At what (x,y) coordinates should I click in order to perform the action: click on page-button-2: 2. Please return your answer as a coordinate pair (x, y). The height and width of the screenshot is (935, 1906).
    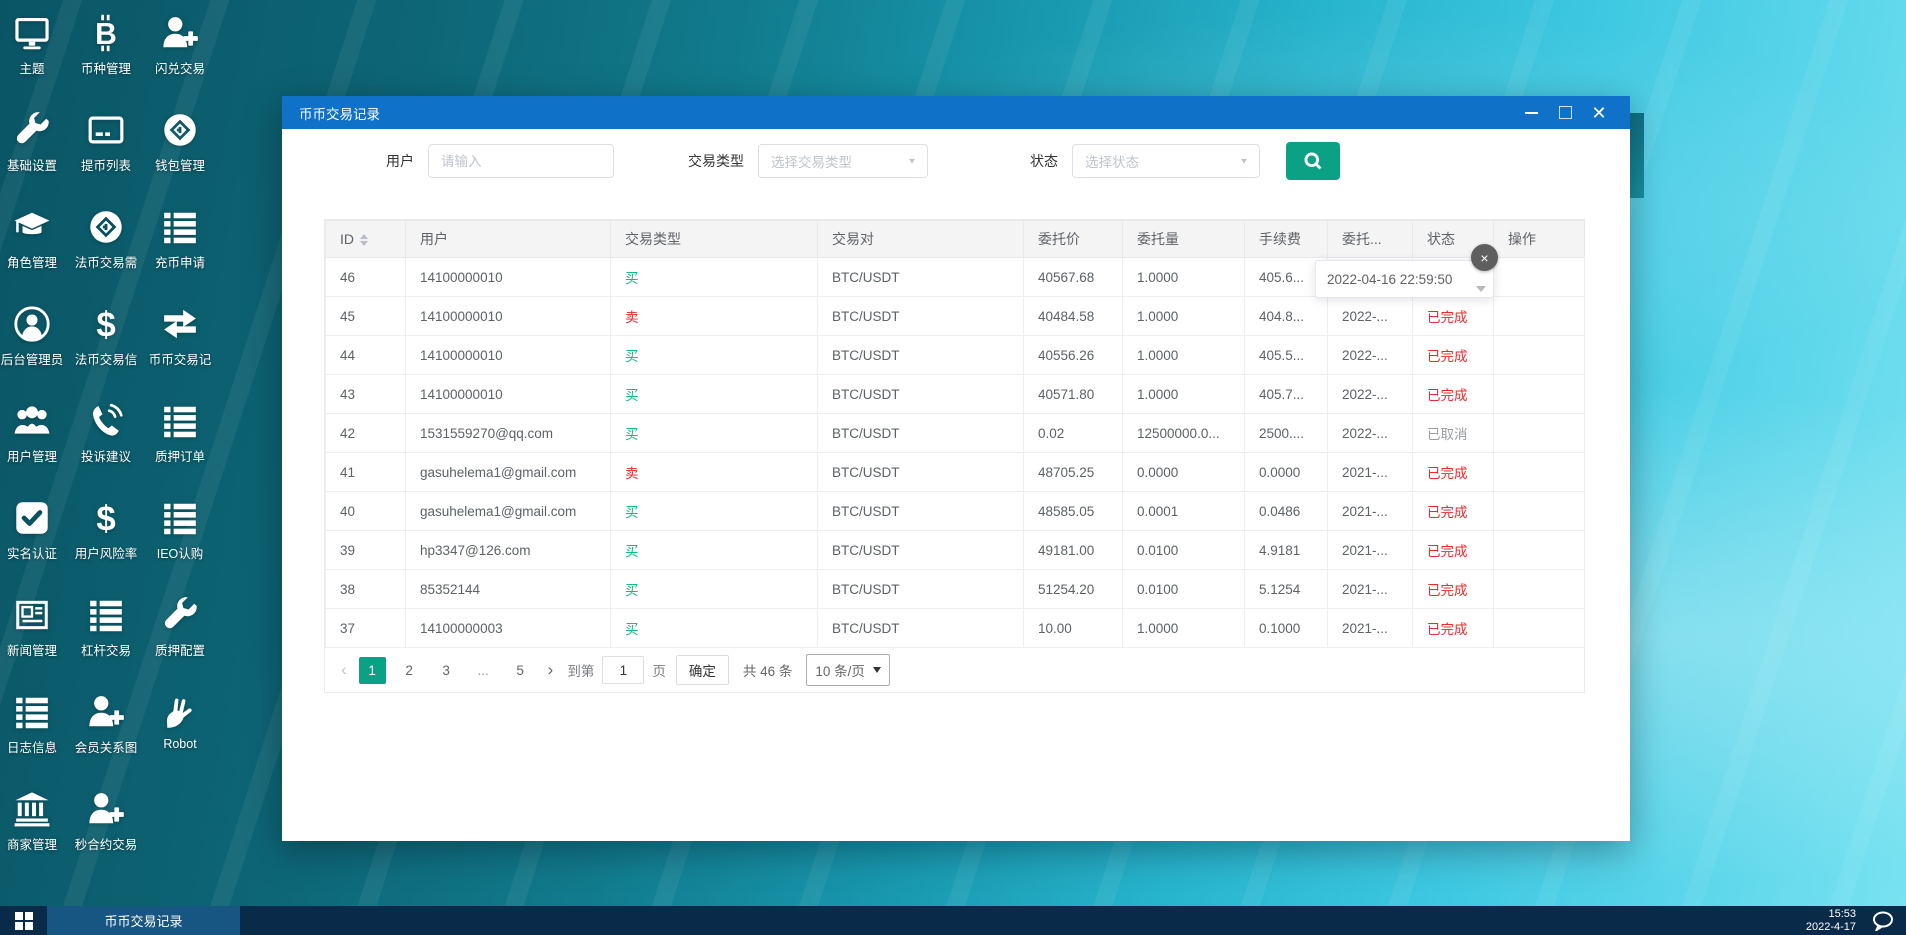
    Looking at the image, I should click on (409, 670).